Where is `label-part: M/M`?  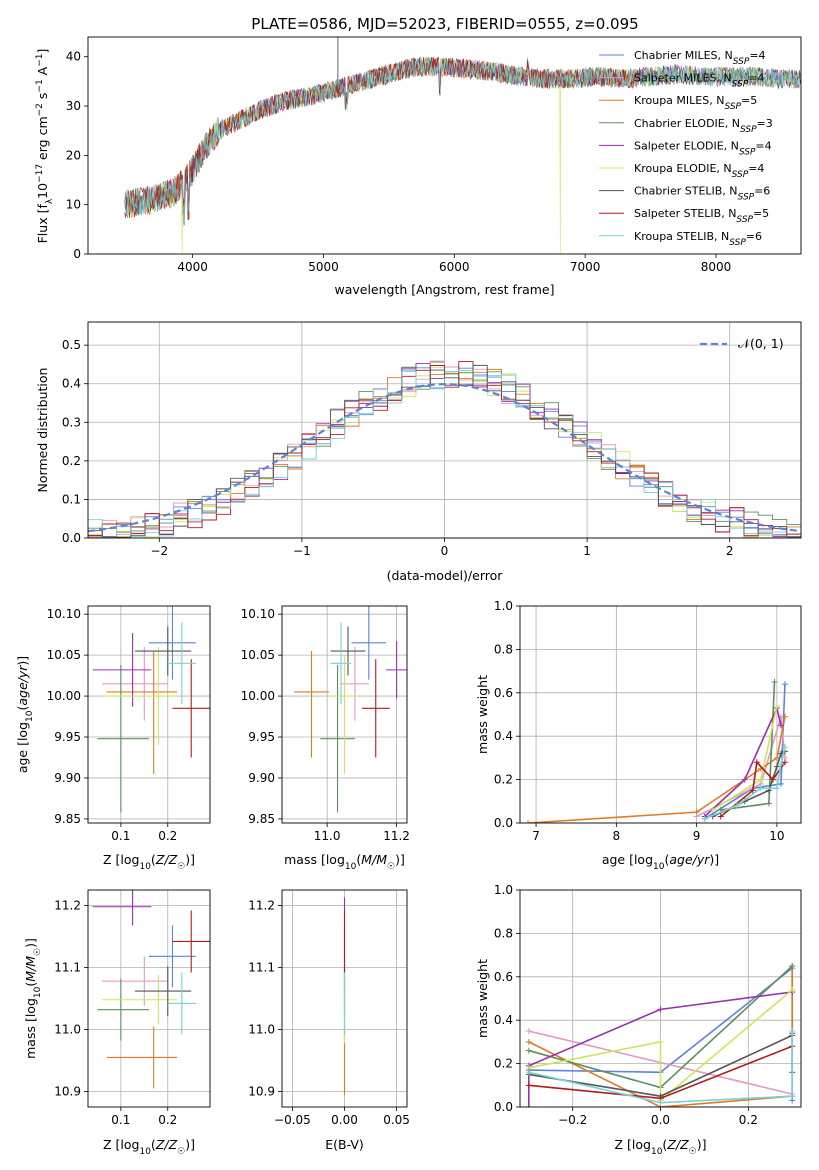
label-part: M/M is located at coordinates (30, 969).